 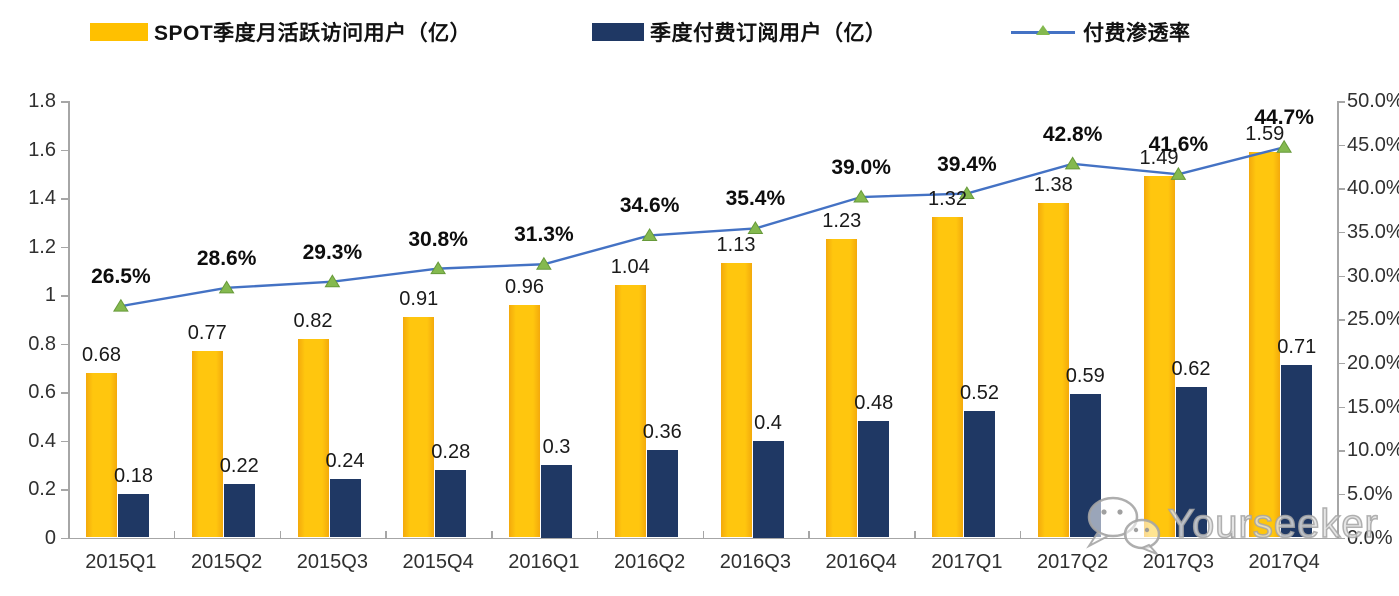 What do you see at coordinates (618, 32) in the screenshot?
I see `paid-legend-swatch` at bounding box center [618, 32].